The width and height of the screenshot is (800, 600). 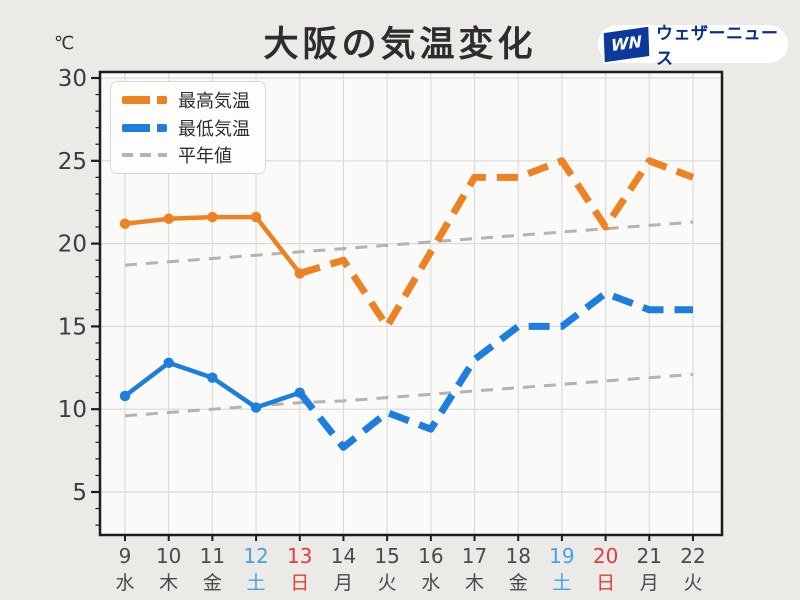 What do you see at coordinates (430, 556) in the screenshot?
I see `x-tick-date-label: 16` at bounding box center [430, 556].